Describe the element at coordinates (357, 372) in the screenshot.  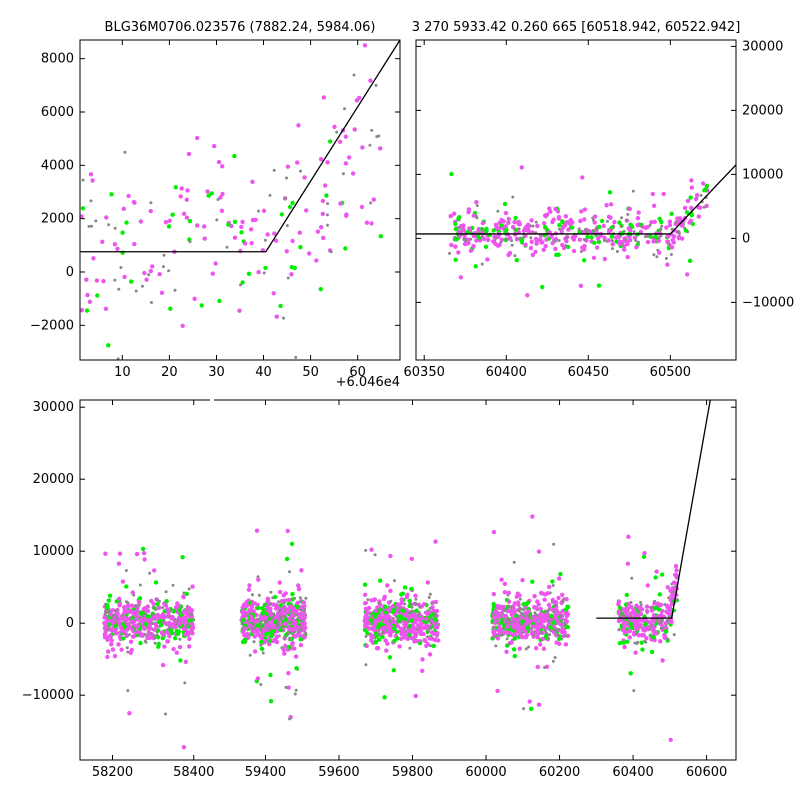
I see `x-tick-label: 60` at that location.